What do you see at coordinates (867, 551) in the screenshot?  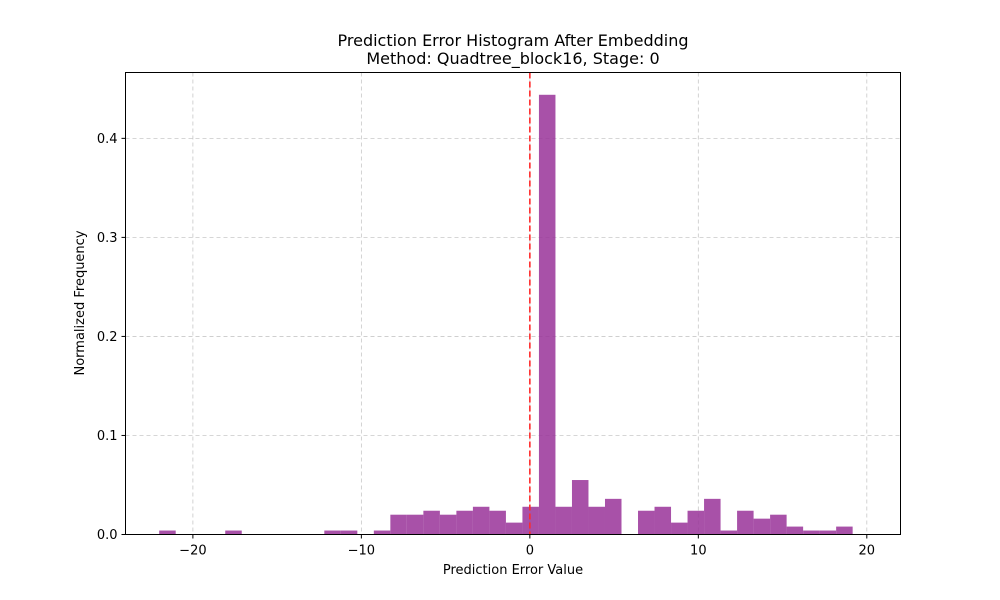 I see `x-tick-label: 20` at bounding box center [867, 551].